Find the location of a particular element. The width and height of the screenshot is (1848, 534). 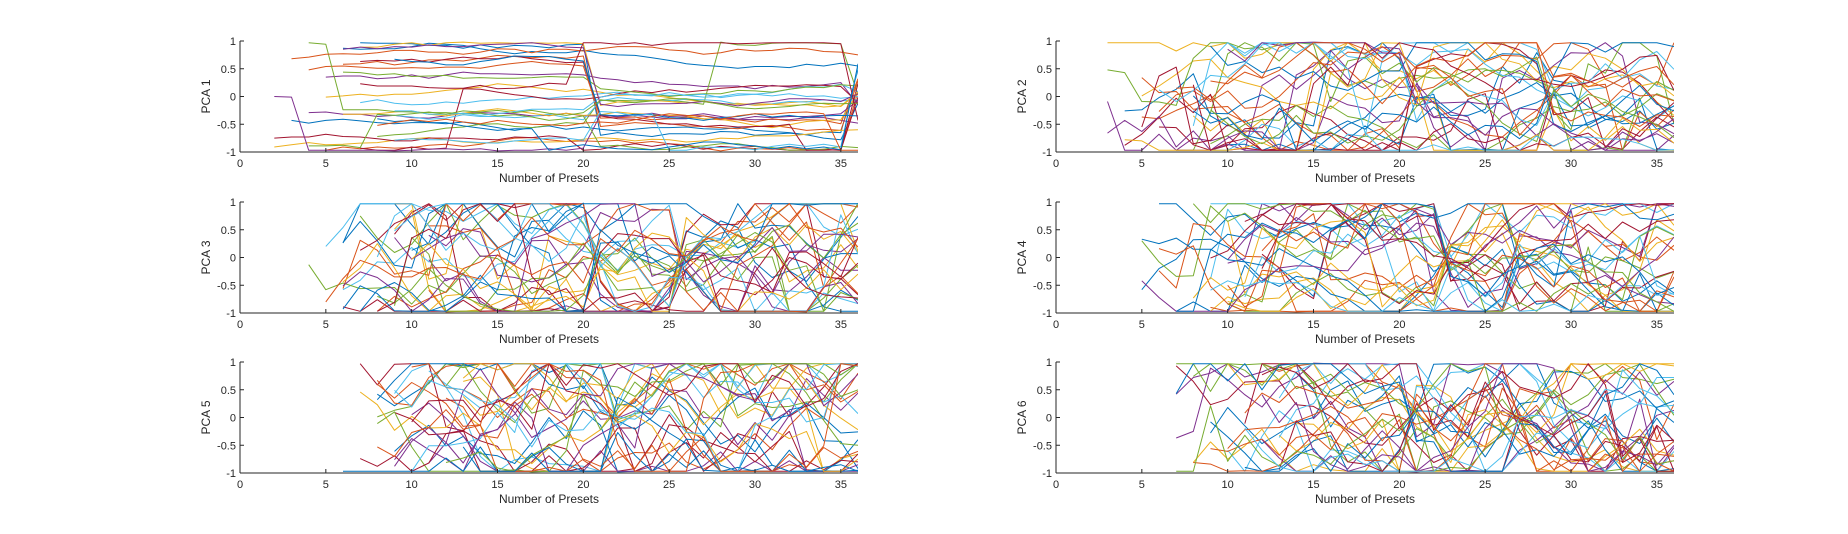

y-axis-label: PCA 5 is located at coordinates (206, 417).